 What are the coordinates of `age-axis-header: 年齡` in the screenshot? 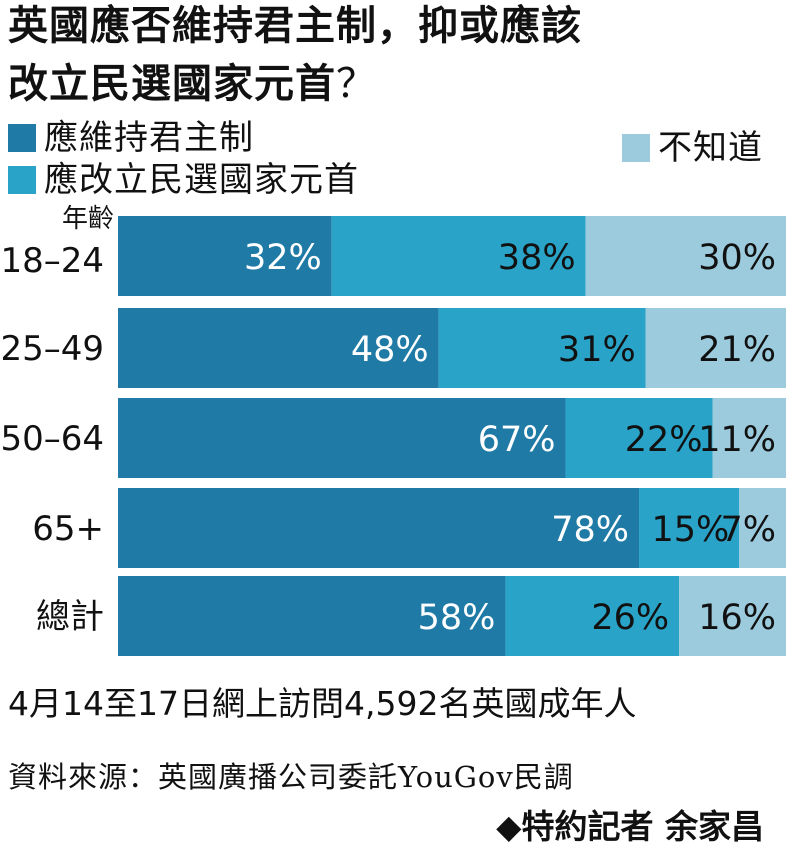 It's located at (88, 219).